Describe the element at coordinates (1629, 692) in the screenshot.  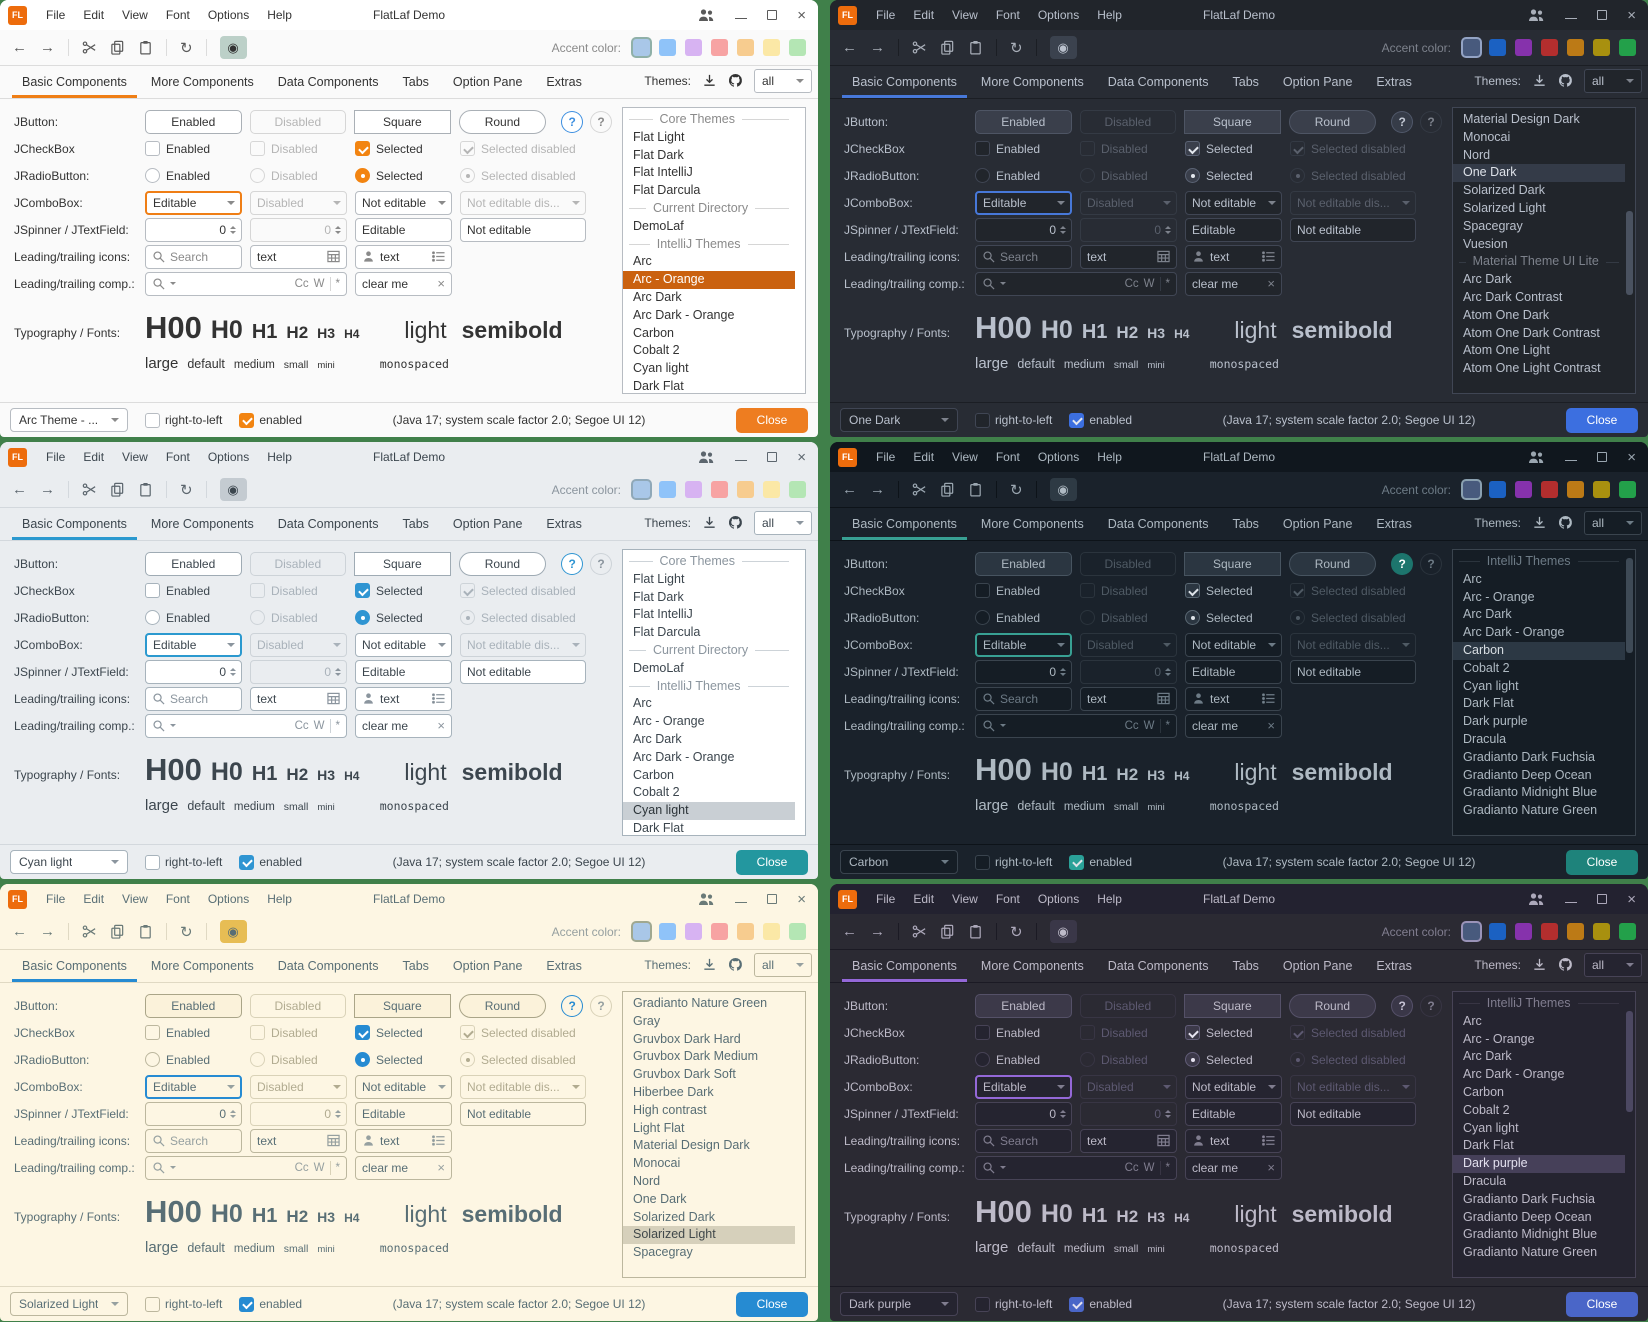
I see `themes-scrollbar` at that location.